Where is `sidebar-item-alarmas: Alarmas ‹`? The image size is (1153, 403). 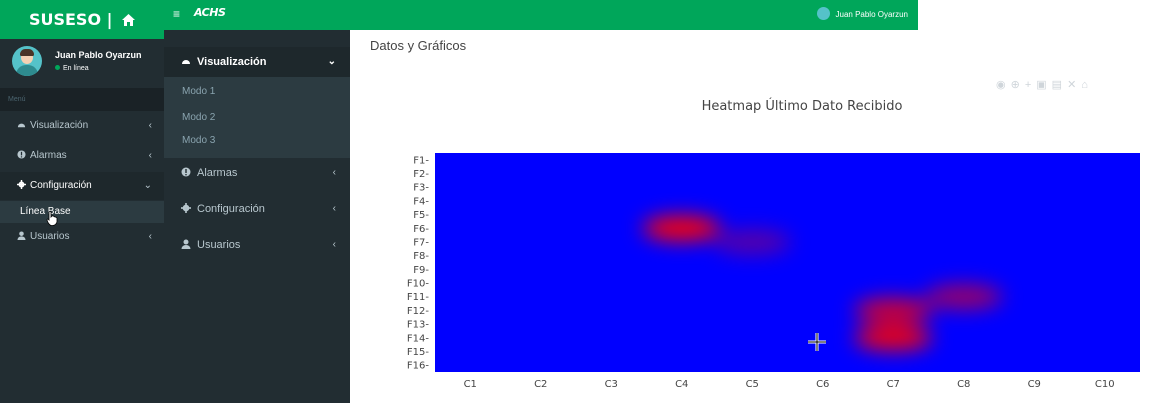 sidebar-item-alarmas: Alarmas ‹ is located at coordinates (82, 156).